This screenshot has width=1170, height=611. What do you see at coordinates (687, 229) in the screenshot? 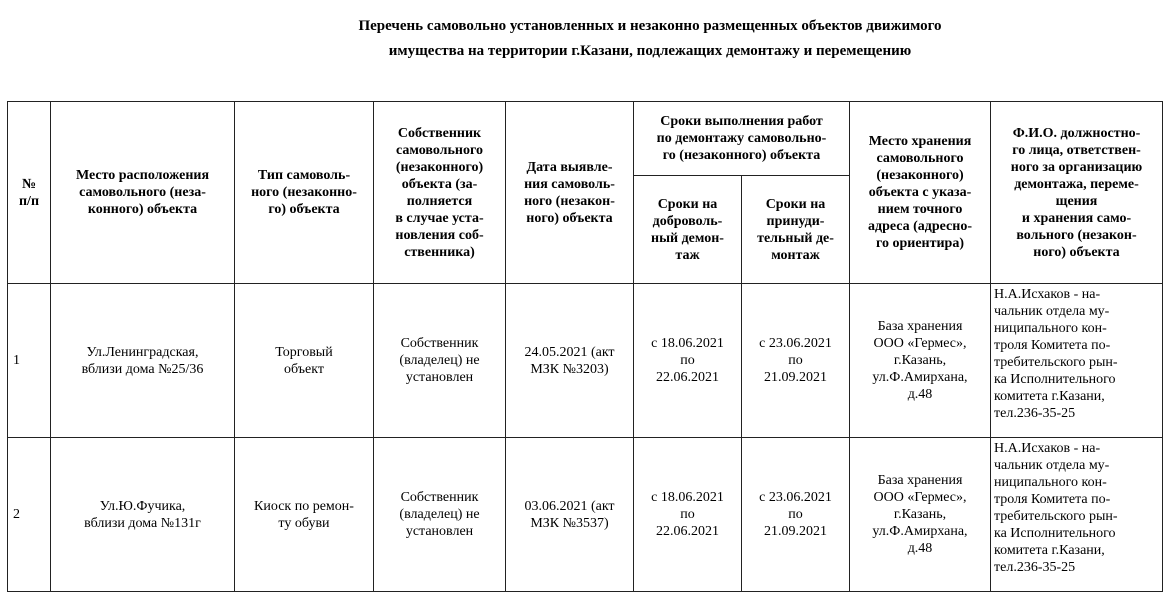
I see `header-voluntary: Сроки на доброволь- ный демон- таж` at bounding box center [687, 229].